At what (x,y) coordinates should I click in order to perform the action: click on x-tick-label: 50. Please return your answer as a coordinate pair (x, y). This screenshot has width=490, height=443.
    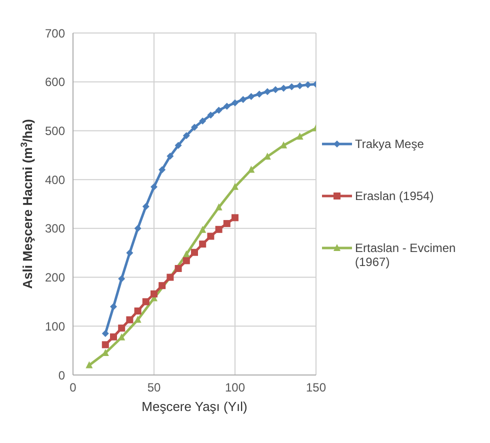
    Looking at the image, I should click on (154, 387).